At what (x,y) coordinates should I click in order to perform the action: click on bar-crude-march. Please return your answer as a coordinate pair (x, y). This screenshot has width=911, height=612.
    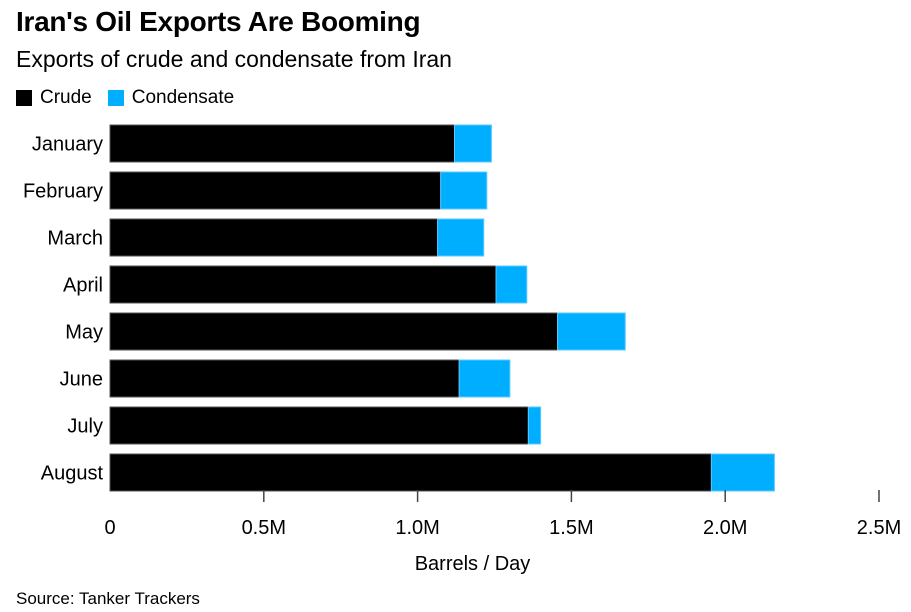
    Looking at the image, I should click on (274, 237).